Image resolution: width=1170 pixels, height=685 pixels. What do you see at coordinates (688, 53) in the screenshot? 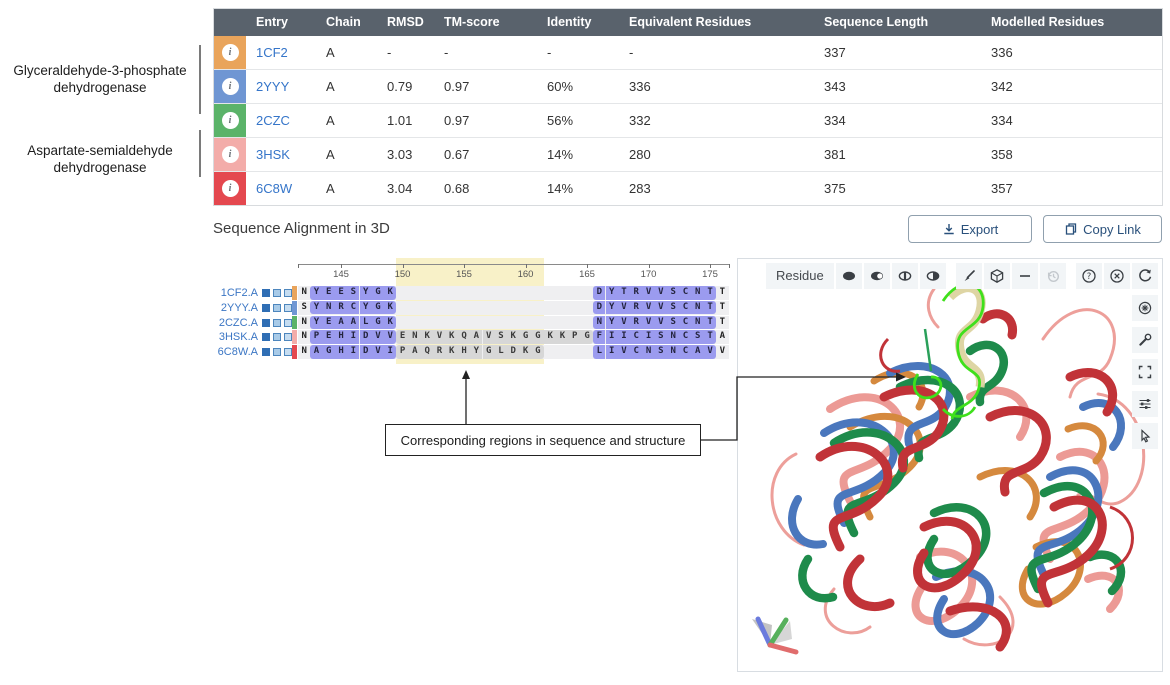
I see `table-row: i 1CF2 A - - - - 337 336` at bounding box center [688, 53].